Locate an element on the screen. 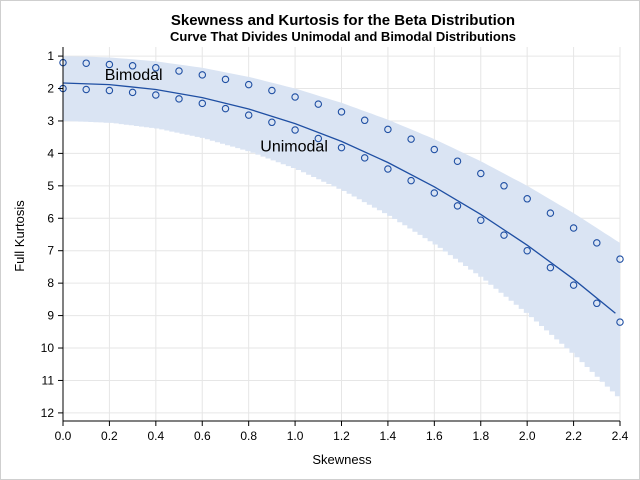  y-tick-label: 10 is located at coordinates (48, 348).